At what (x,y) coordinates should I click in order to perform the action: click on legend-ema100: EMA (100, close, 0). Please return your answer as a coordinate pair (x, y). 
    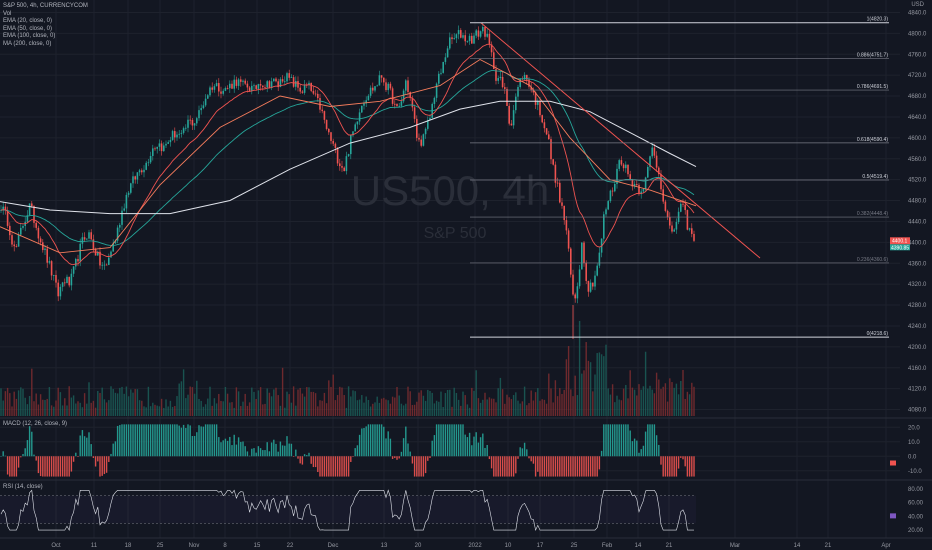
    Looking at the image, I should click on (29, 36).